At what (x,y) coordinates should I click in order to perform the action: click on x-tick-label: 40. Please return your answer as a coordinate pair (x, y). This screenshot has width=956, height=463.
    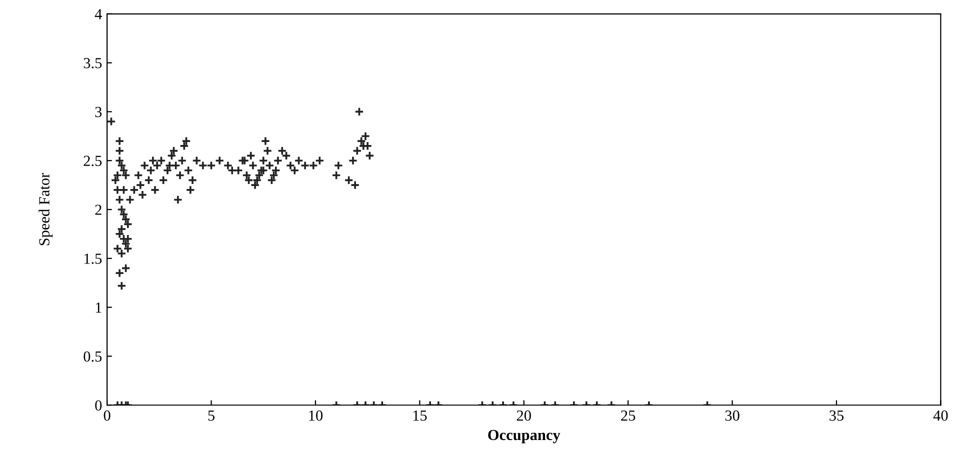
    Looking at the image, I should click on (940, 415).